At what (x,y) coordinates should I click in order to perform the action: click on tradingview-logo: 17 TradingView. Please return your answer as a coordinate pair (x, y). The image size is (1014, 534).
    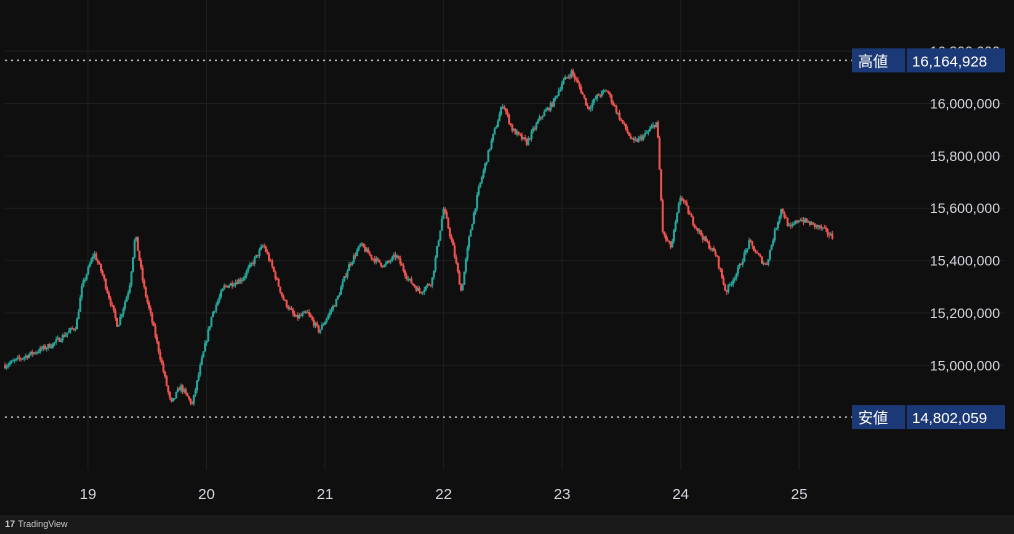
    Looking at the image, I should click on (36, 524).